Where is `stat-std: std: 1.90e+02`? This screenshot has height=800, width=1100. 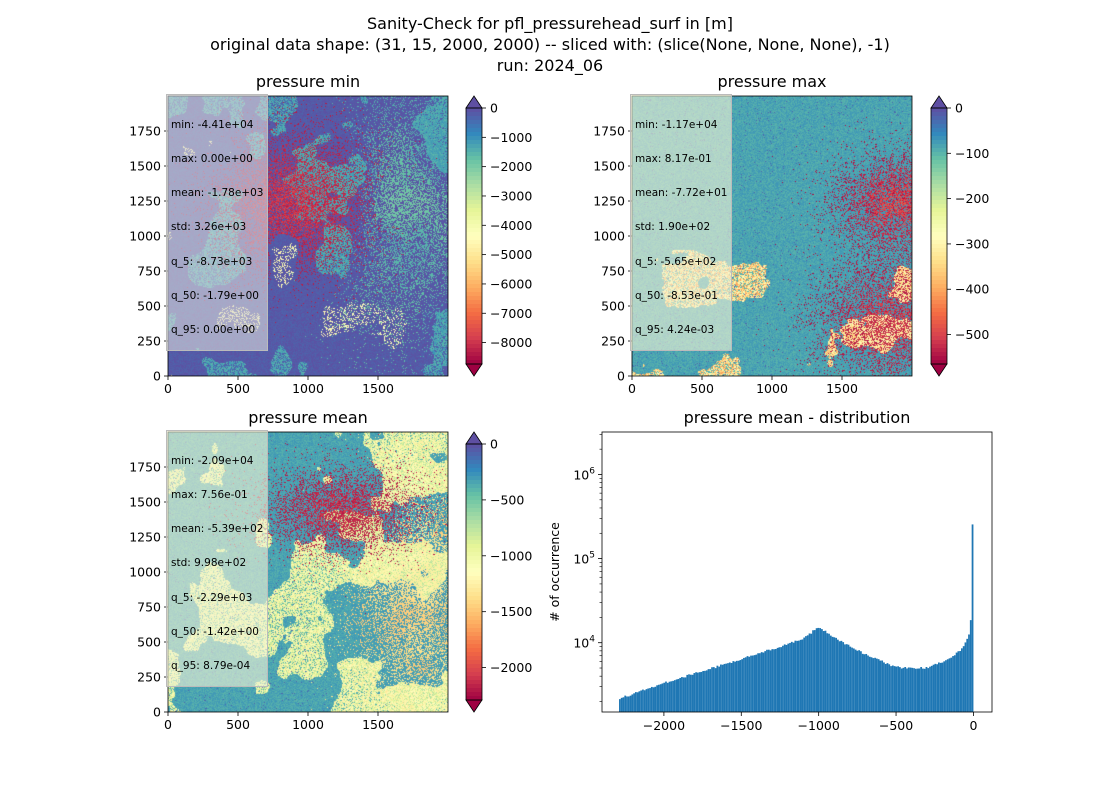
stat-std: std: 1.90e+02 is located at coordinates (673, 227).